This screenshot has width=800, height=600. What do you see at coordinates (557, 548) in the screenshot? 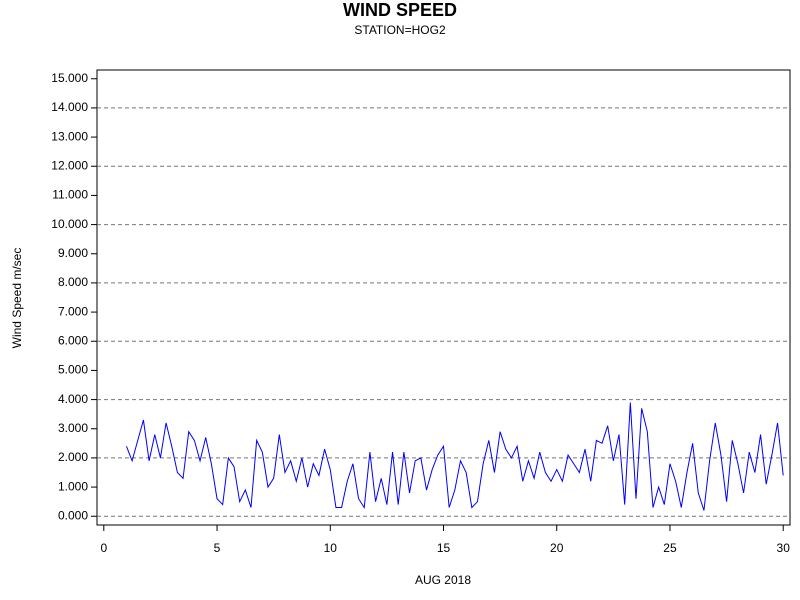
I see `x-tick-label: 20` at bounding box center [557, 548].